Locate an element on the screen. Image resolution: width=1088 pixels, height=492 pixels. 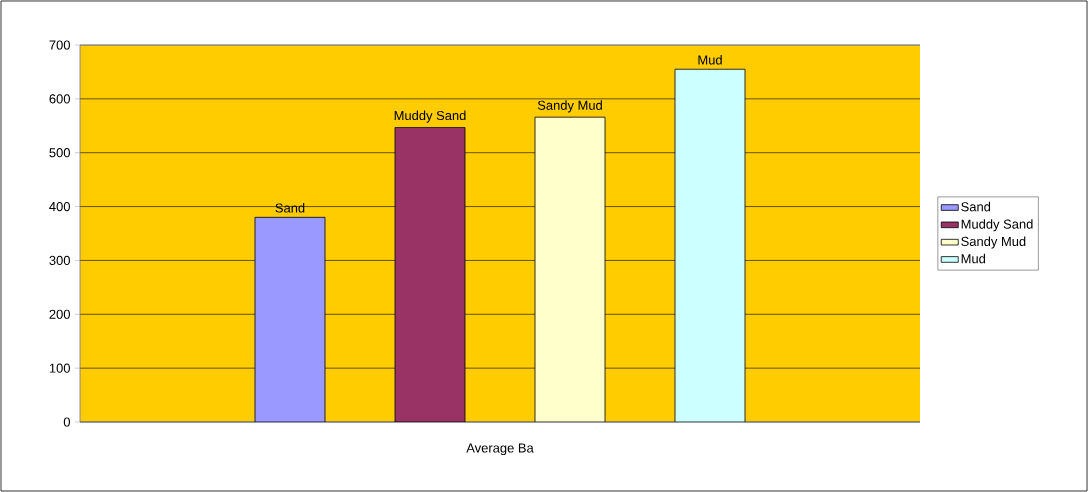
y-tick-label: 100 is located at coordinates (59, 368).